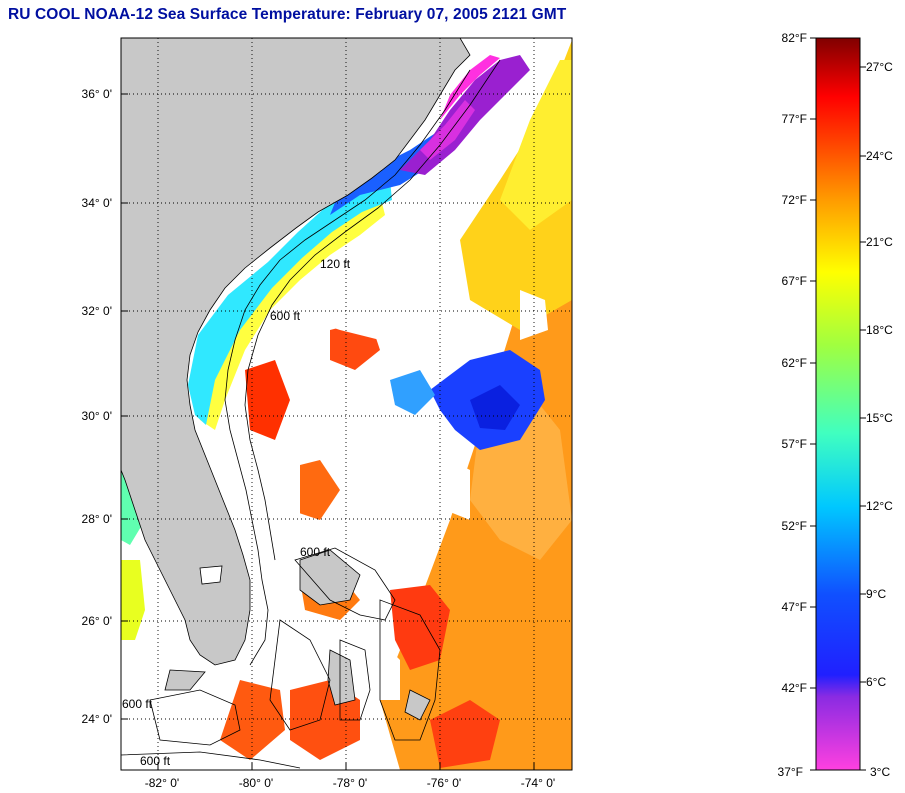  I want to click on colorbar-c-label: 6°C, so click(876, 682).